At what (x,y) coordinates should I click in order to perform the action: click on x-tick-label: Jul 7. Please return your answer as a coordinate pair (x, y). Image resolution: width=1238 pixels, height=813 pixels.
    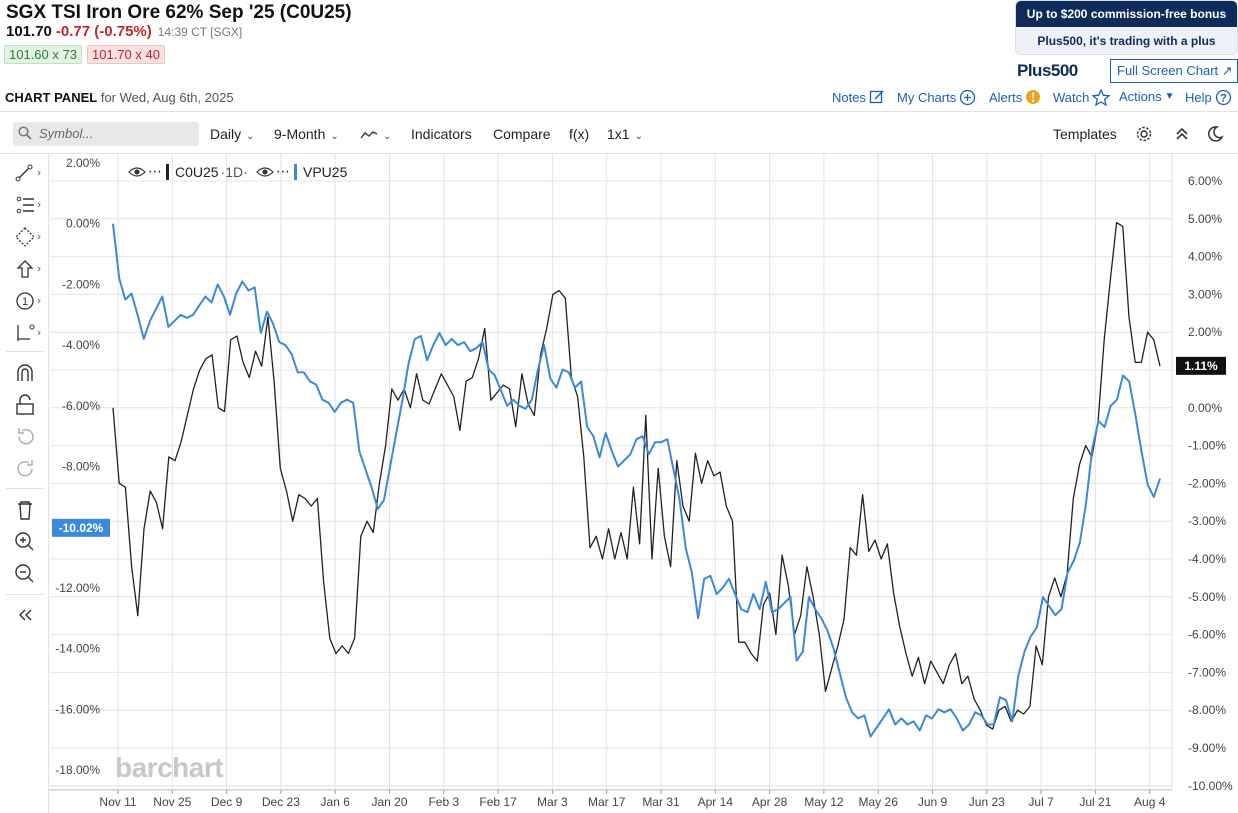
    Looking at the image, I should click on (1041, 802).